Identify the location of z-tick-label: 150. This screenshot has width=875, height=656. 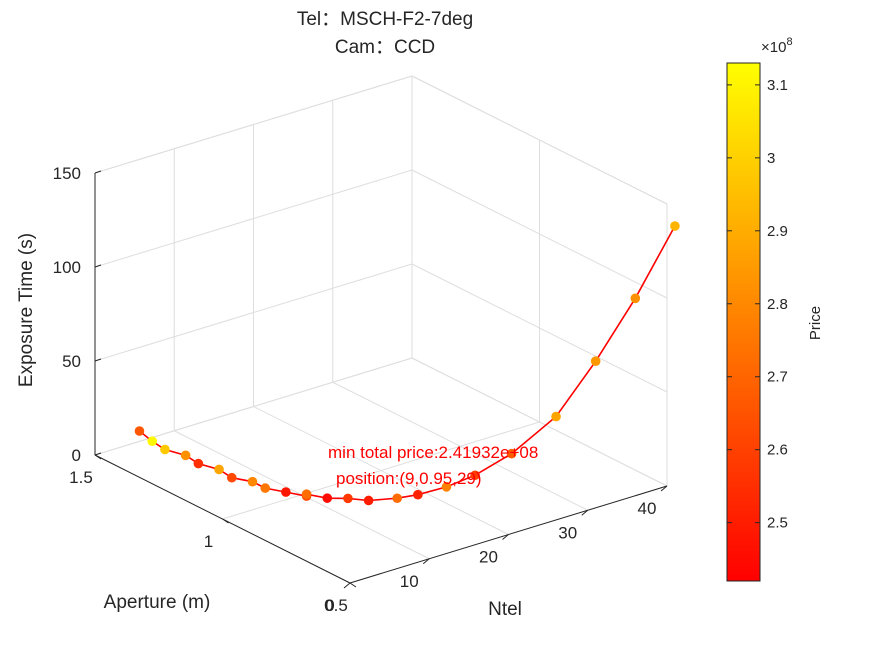
(67, 173).